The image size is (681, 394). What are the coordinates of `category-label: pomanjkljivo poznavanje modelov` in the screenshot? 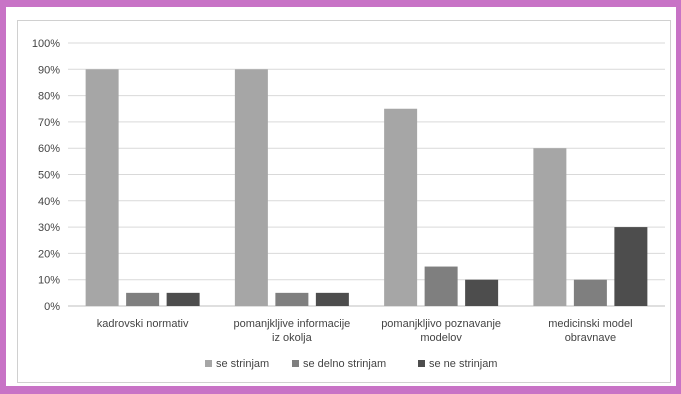 It's located at (441, 331).